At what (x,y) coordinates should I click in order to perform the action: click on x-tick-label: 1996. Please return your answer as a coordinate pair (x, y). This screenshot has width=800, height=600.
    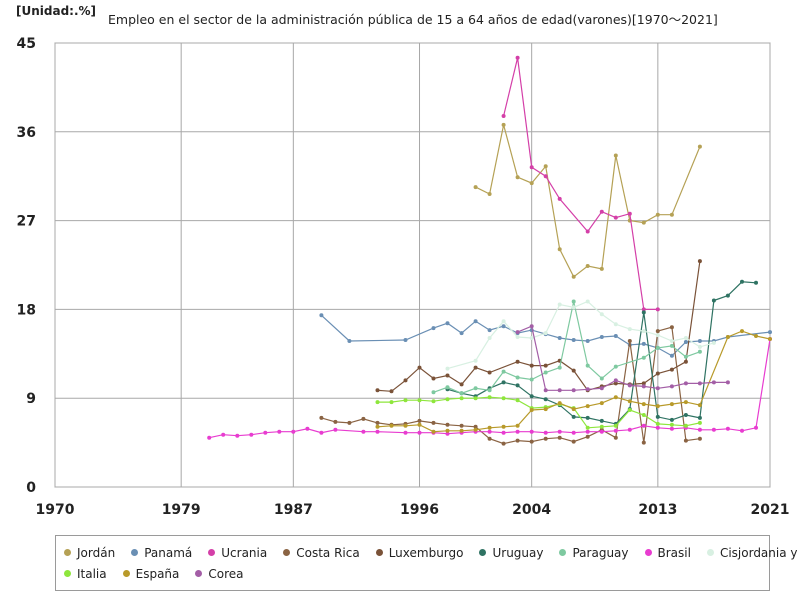
    Looking at the image, I should click on (419, 510).